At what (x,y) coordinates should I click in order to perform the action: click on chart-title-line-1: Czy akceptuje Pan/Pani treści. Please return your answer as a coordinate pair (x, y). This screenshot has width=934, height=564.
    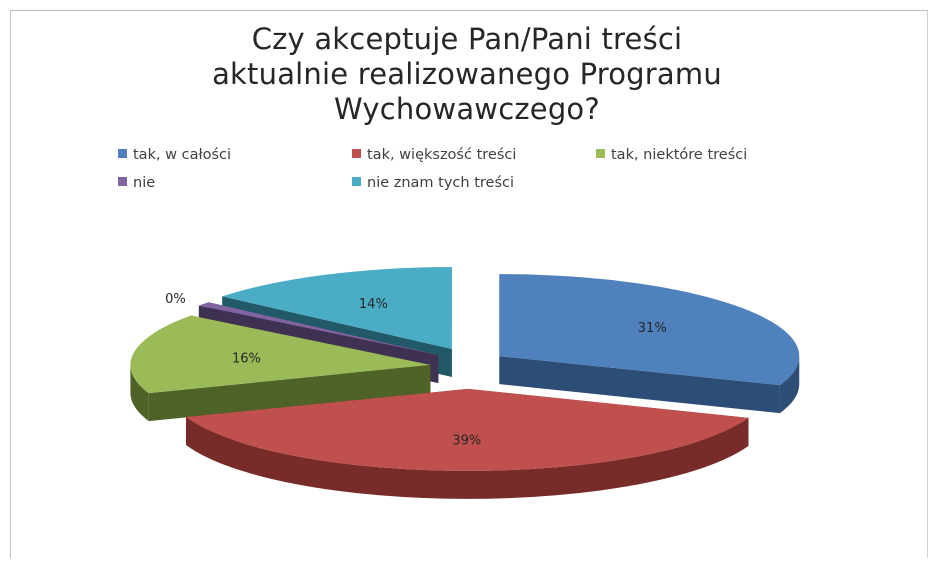
    Looking at the image, I should click on (467, 39).